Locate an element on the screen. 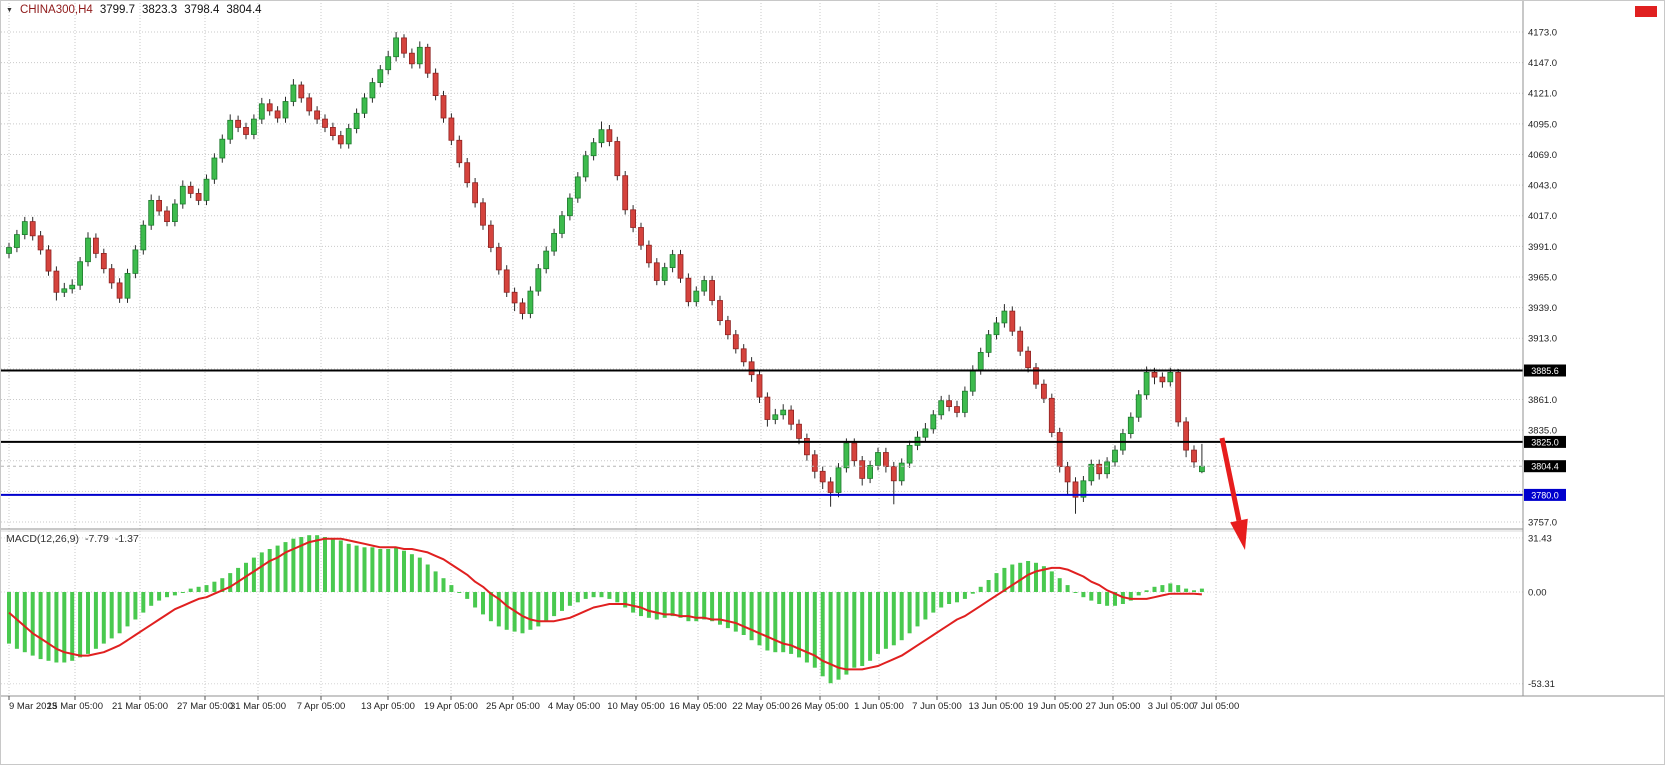  svg-text: 4095.0 is located at coordinates (1542, 124).